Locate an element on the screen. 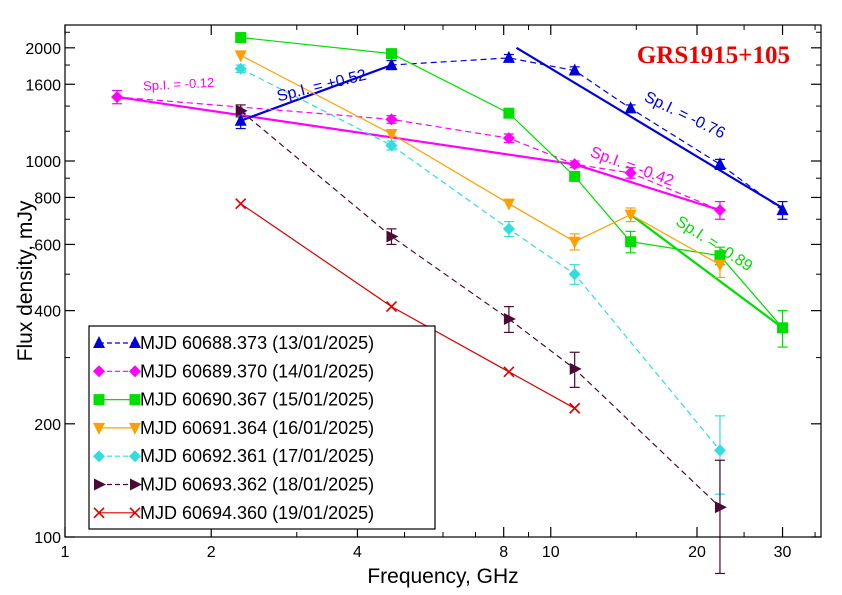 The image size is (842, 595). chart-title: GRS1915+105 is located at coordinates (713, 55).